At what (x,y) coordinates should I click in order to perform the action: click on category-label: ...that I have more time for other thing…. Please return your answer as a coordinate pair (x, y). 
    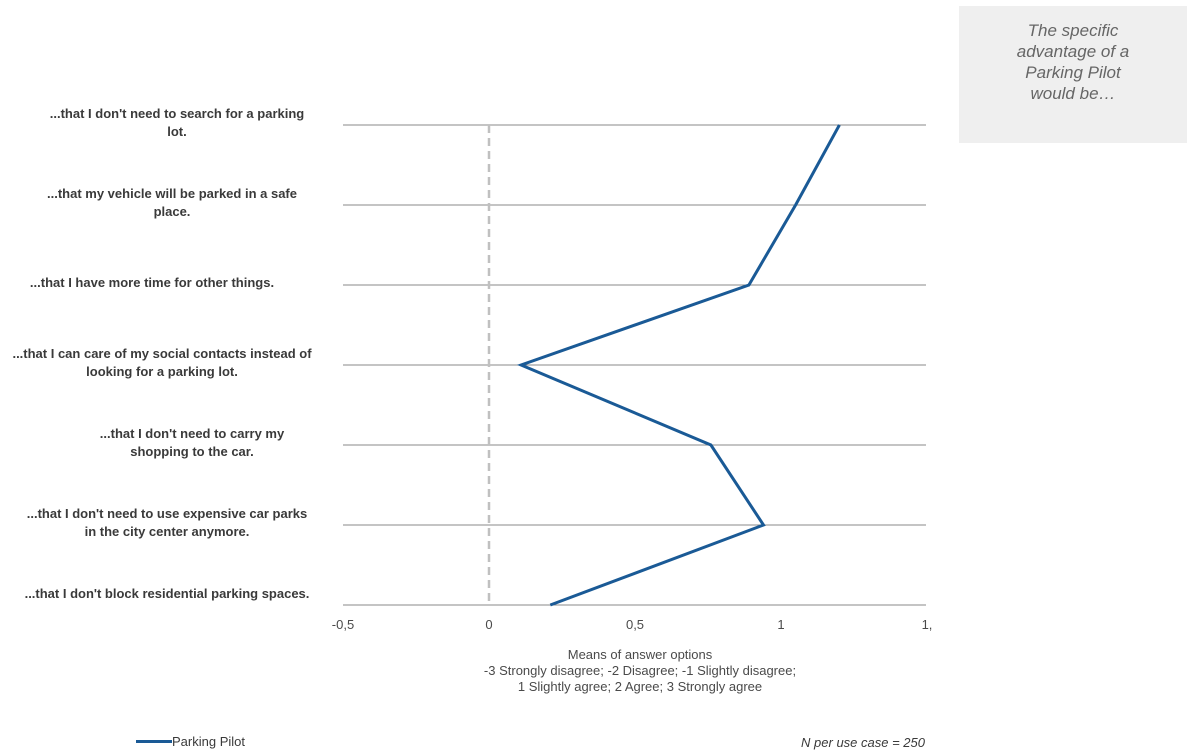
    Looking at the image, I should click on (152, 282).